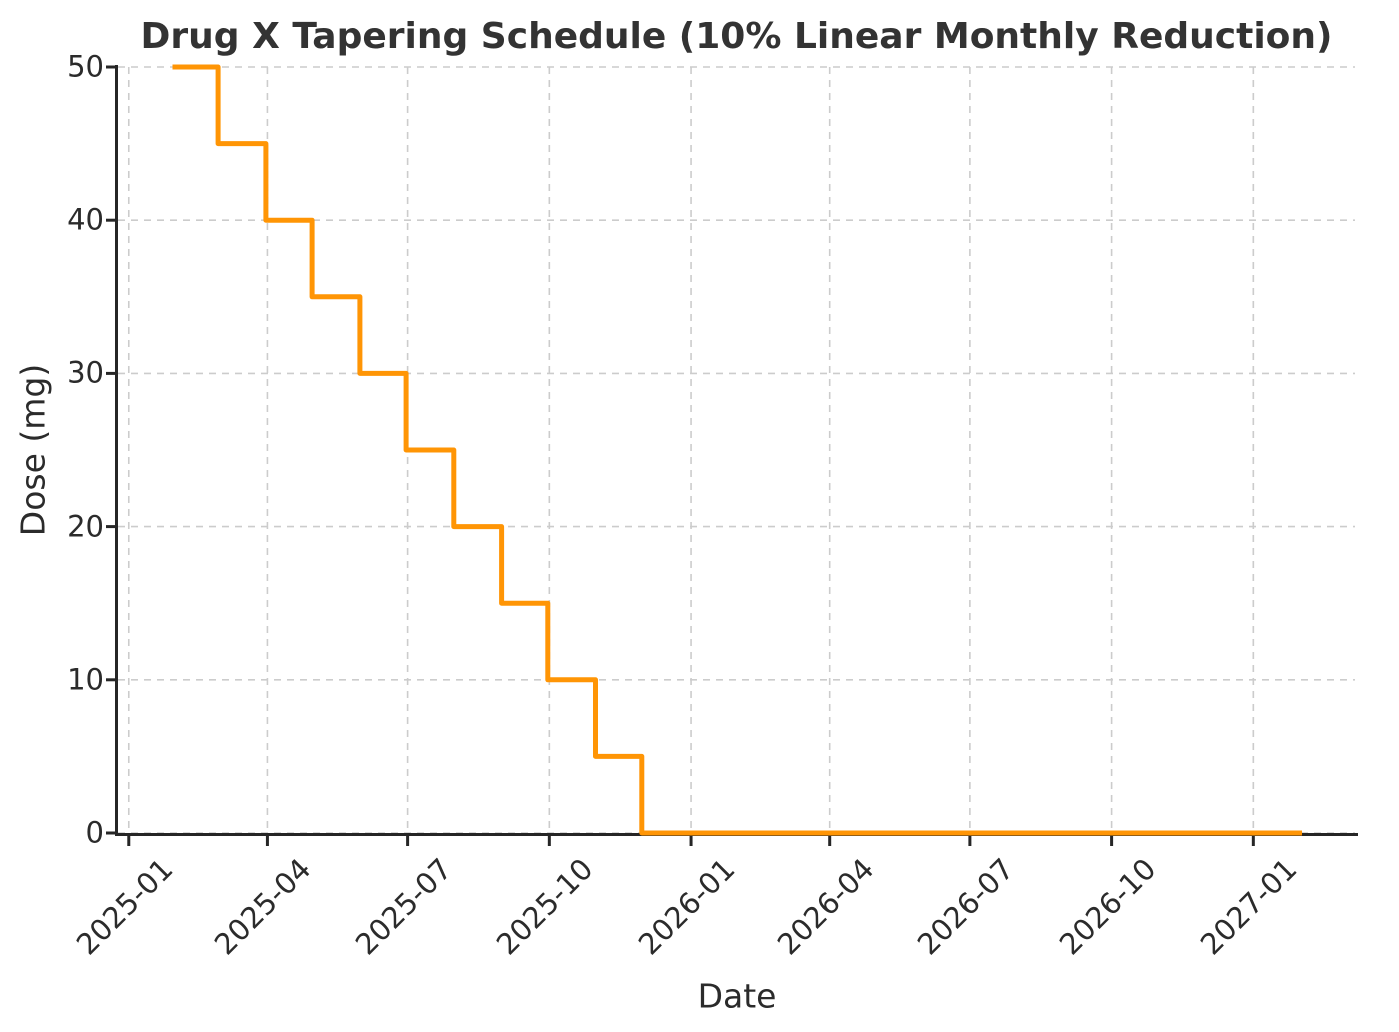 Image resolution: width=1399 pixels, height=1032 pixels. What do you see at coordinates (33, 450) in the screenshot?
I see `y-axis-label: Dose (mg)` at bounding box center [33, 450].